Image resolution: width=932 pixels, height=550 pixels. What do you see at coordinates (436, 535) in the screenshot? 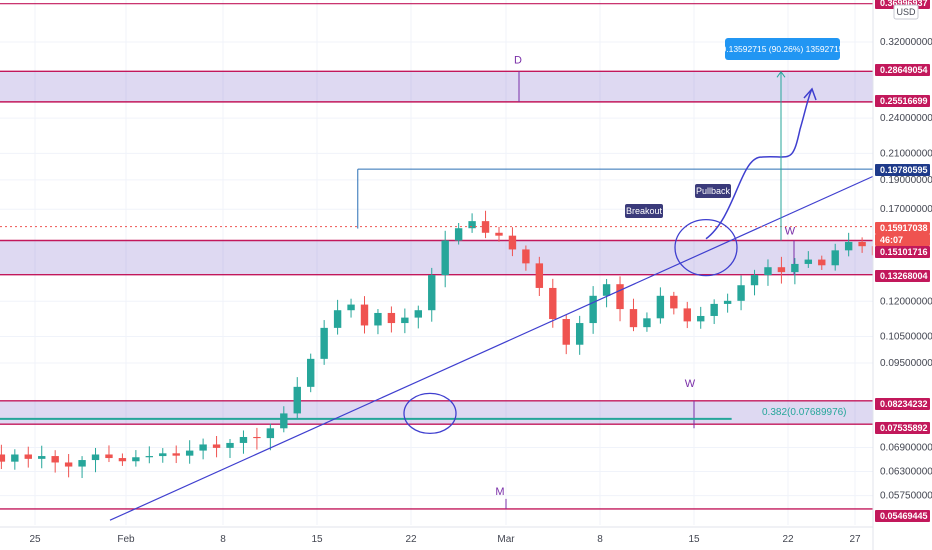
I see `x-axis-labels: 25 Feb 8 15 22 Mar 8 15 22 27` at bounding box center [436, 535].